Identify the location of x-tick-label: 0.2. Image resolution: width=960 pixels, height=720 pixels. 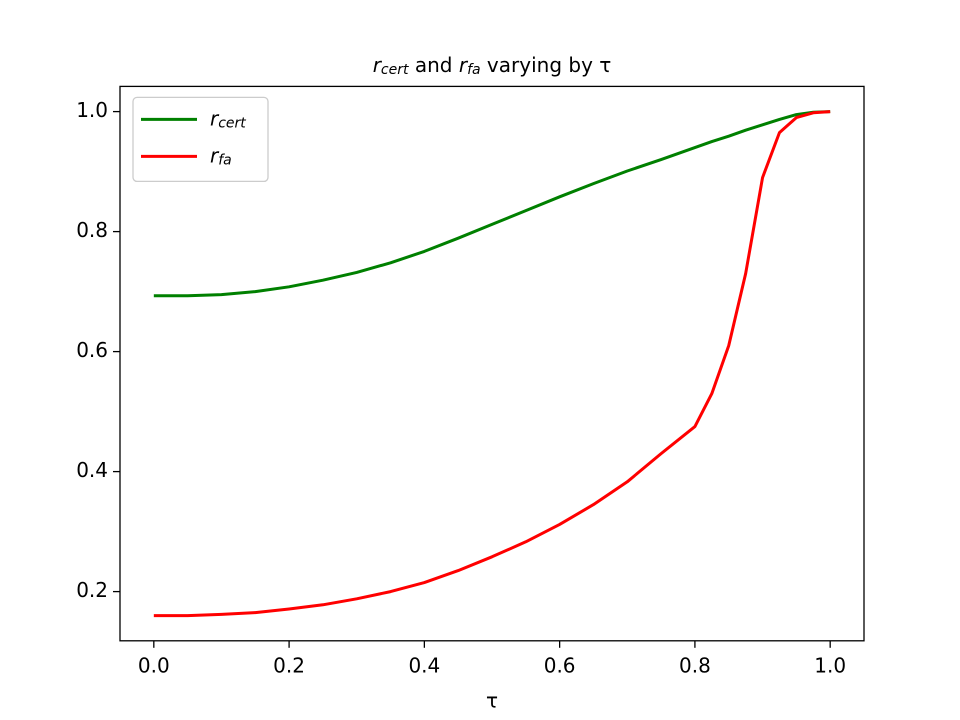
(289, 665).